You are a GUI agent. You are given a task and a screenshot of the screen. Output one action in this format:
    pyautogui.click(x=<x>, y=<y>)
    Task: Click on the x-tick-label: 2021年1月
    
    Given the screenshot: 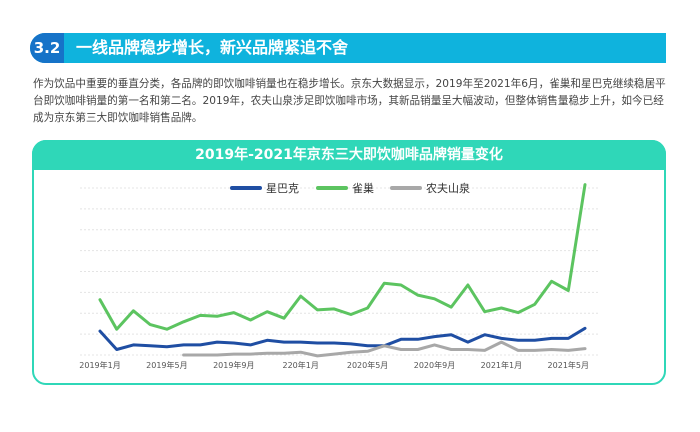 What is the action you would take?
    pyautogui.click(x=501, y=365)
    